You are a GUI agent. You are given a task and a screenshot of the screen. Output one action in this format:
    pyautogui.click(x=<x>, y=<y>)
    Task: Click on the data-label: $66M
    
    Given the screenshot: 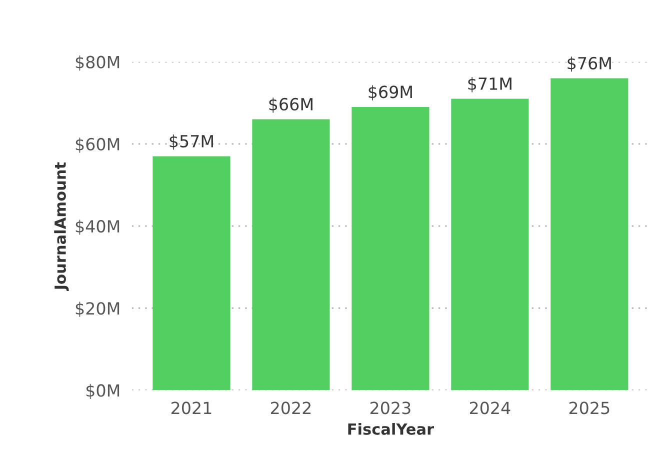 What is the action you would take?
    pyautogui.click(x=290, y=105)
    